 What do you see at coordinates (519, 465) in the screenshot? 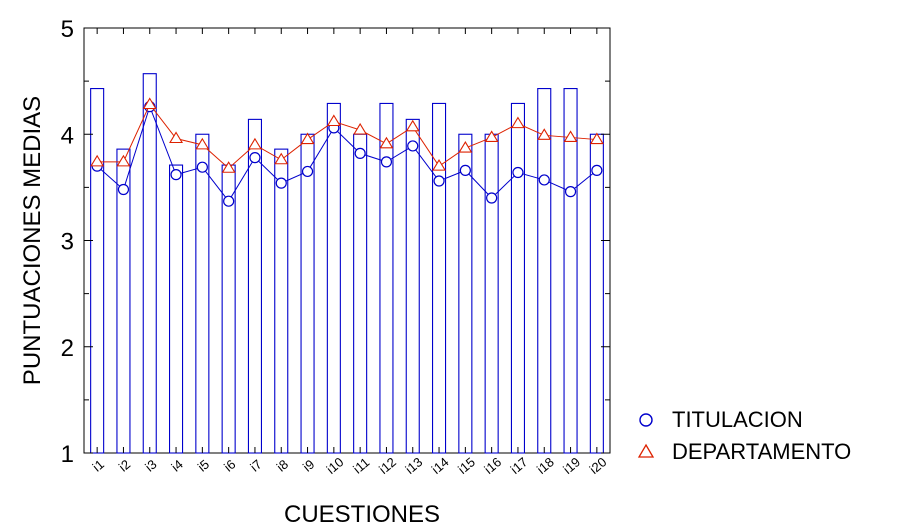
I see `x-tick-label: i17` at bounding box center [519, 465].